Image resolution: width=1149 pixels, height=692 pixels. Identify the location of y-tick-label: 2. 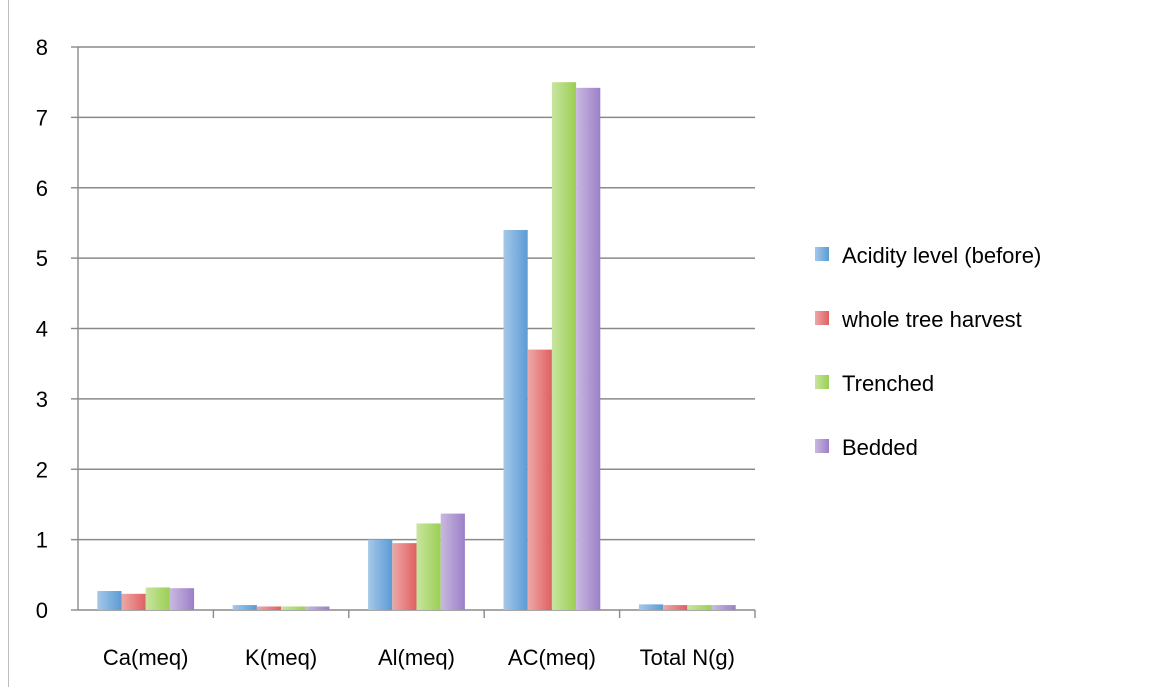
(42, 469).